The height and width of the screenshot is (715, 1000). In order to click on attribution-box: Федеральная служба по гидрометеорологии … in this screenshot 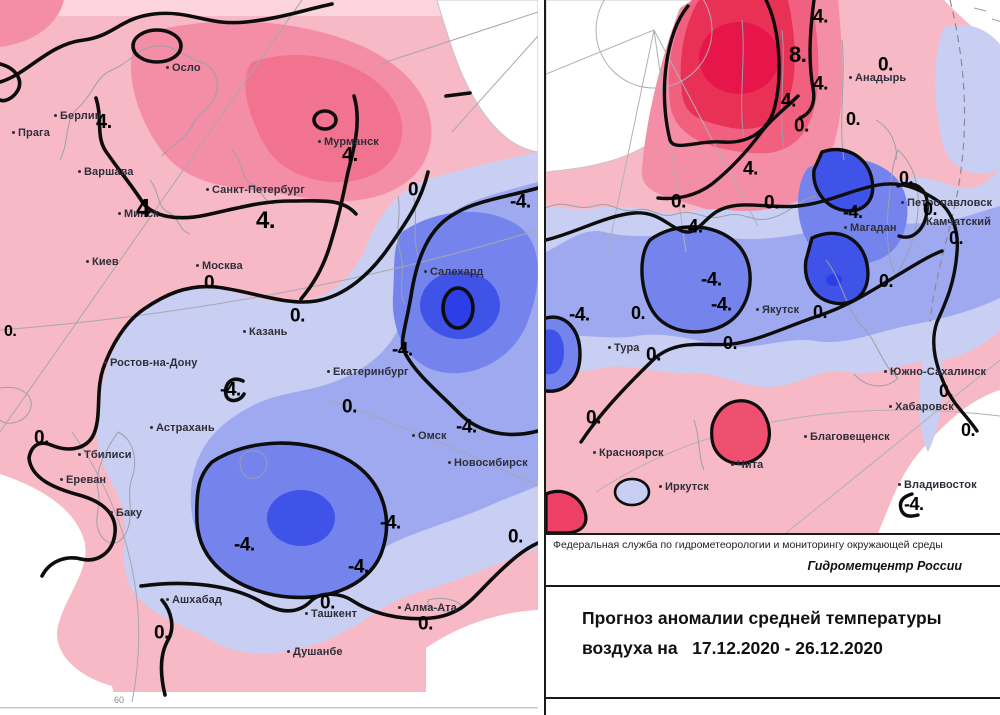, I will do `click(773, 561)`.